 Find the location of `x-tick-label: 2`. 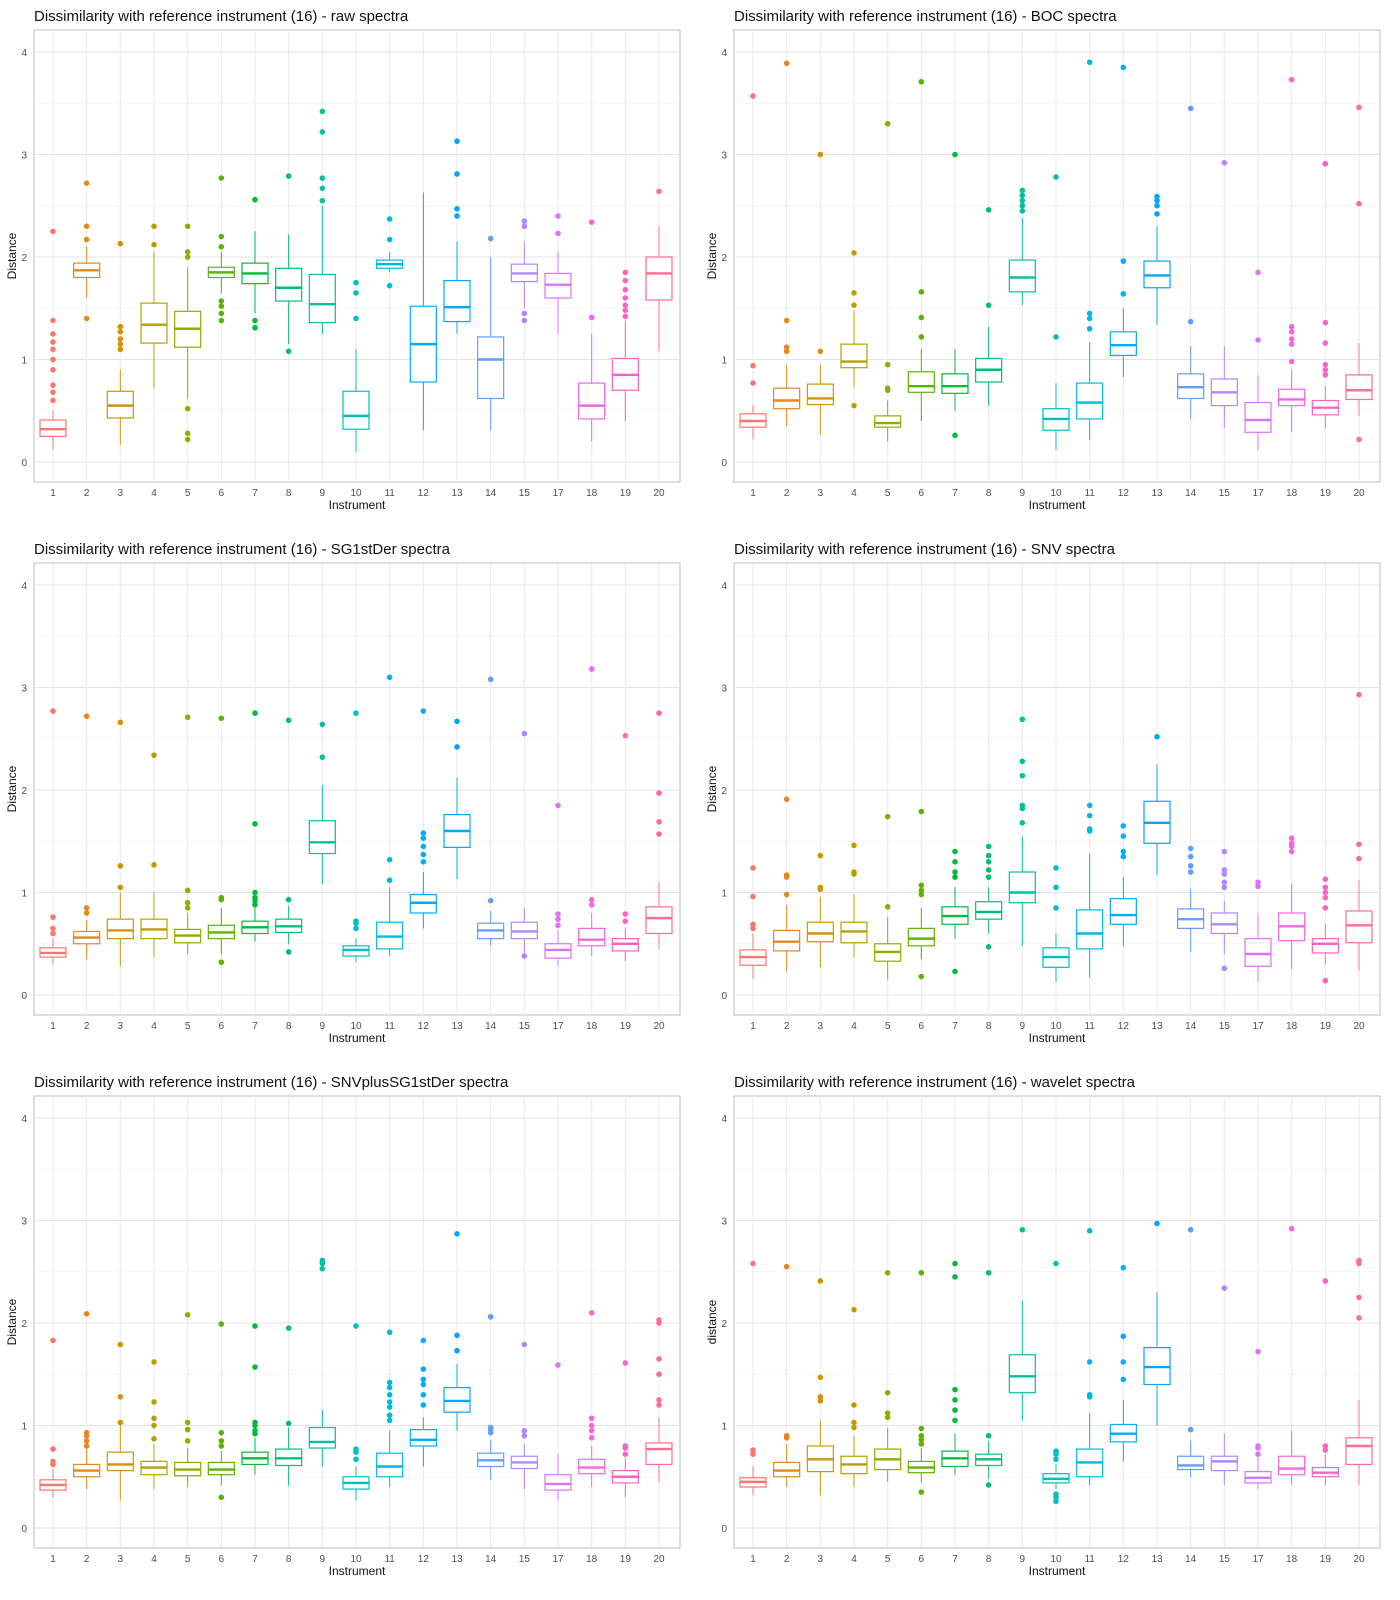

x-tick-label: 2 is located at coordinates (787, 1559).